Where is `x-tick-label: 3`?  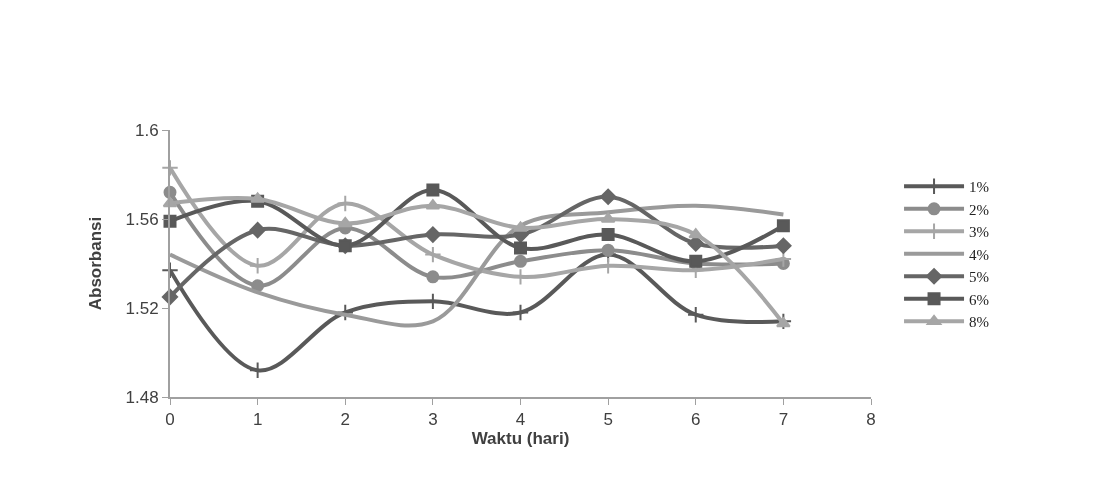
x-tick-label: 3 is located at coordinates (433, 420).